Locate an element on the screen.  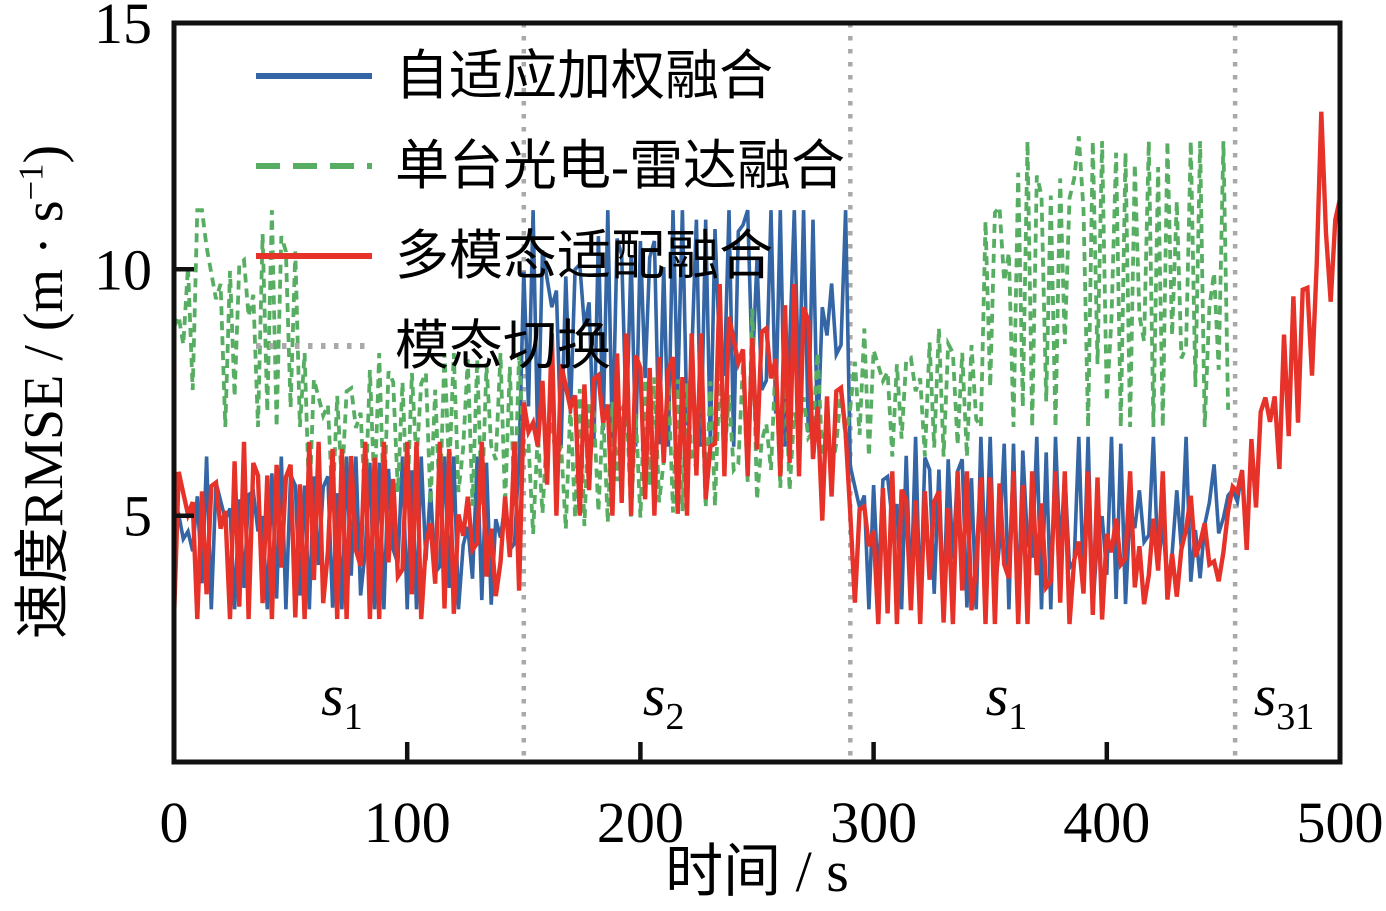
legend-label: 自适应加权融合 is located at coordinates (584, 76).